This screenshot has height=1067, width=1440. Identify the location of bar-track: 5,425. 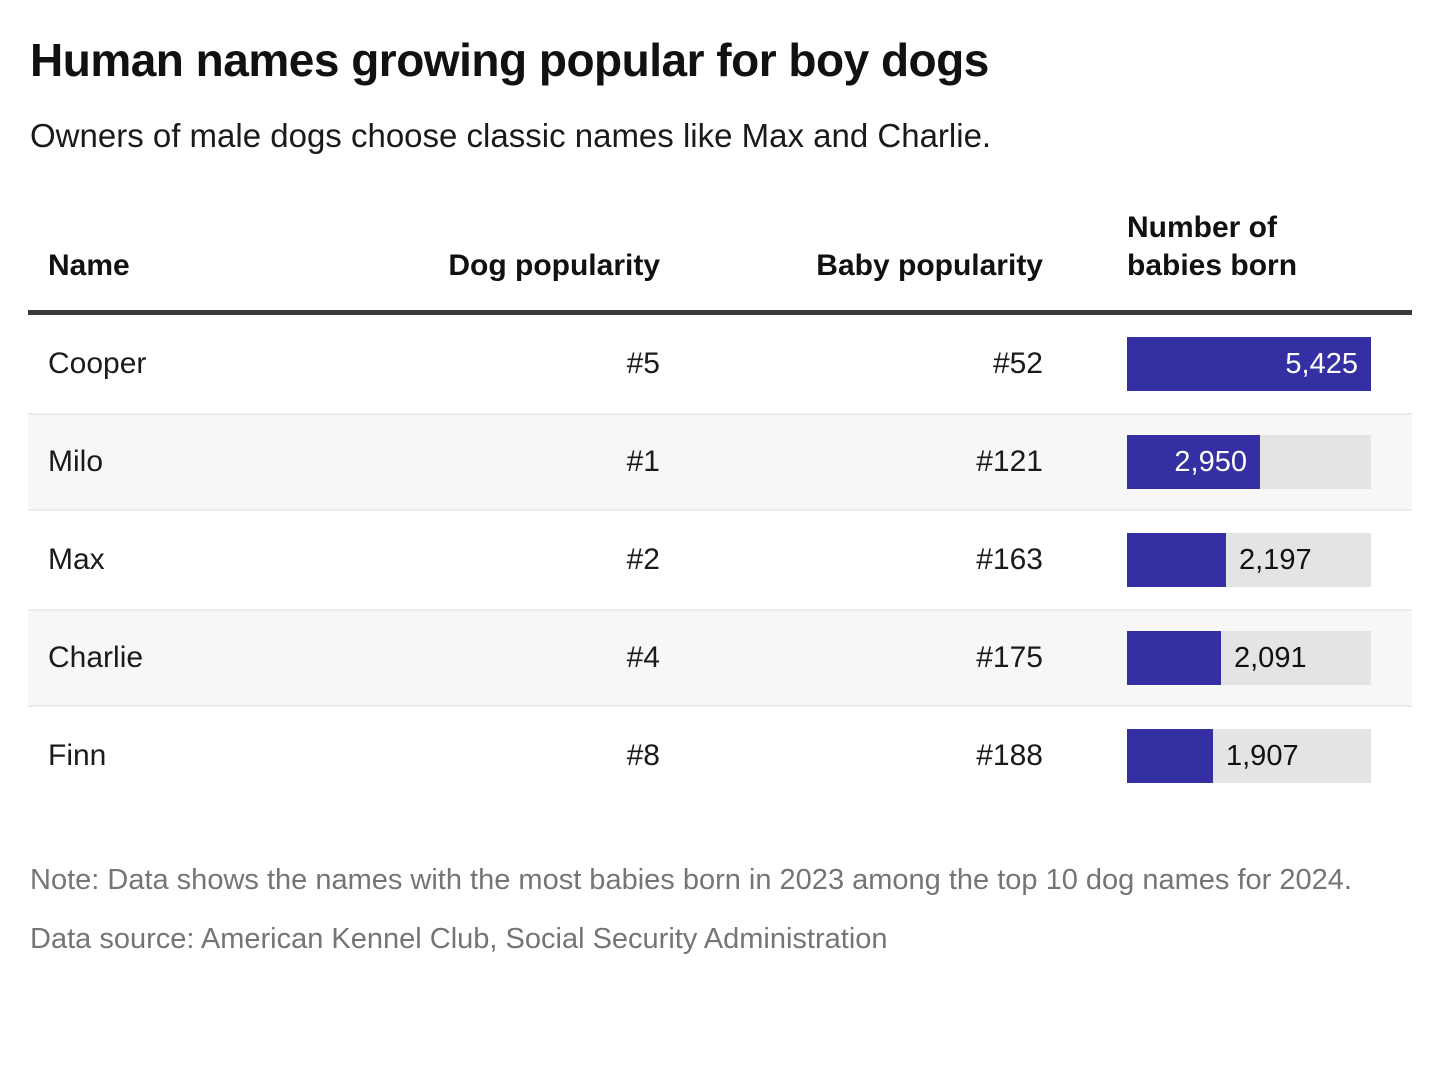
(1249, 363).